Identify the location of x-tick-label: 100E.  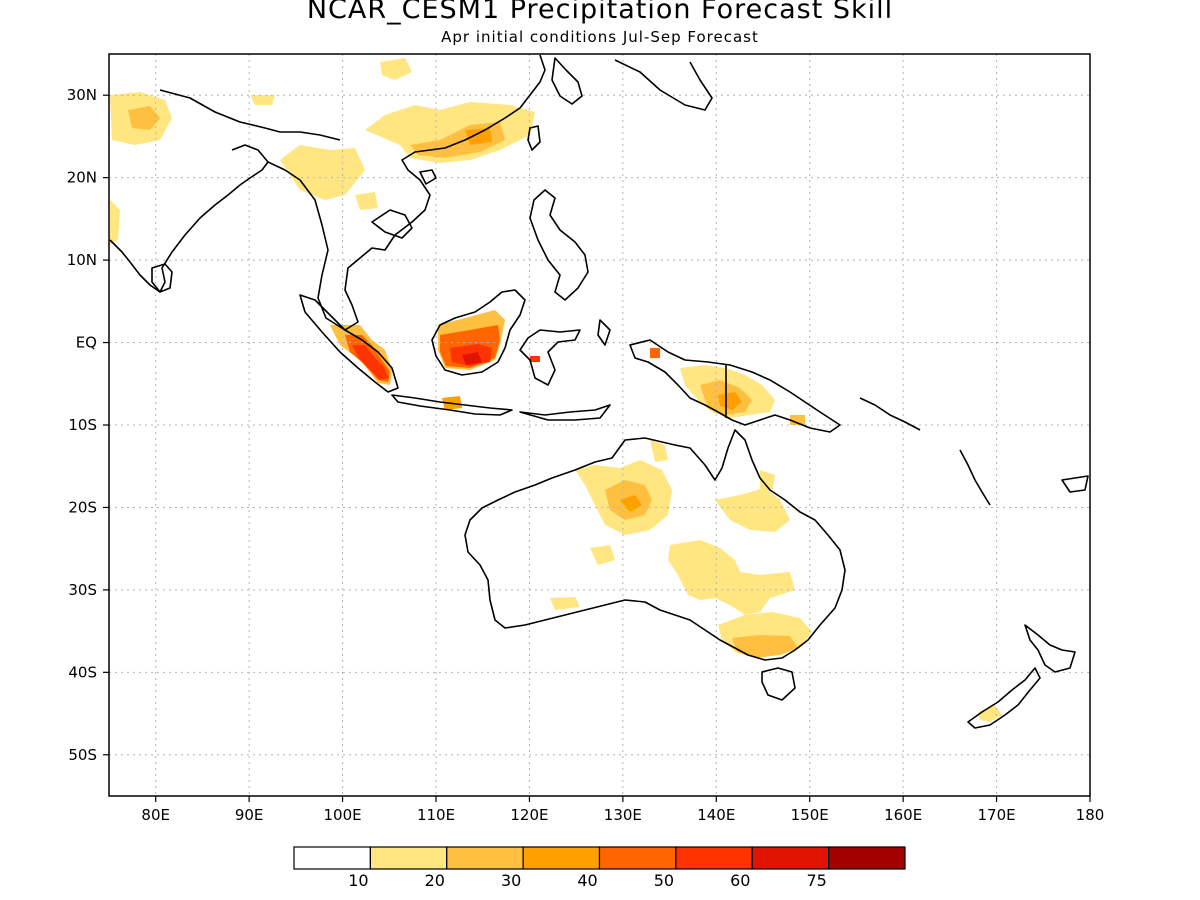
(343, 815).